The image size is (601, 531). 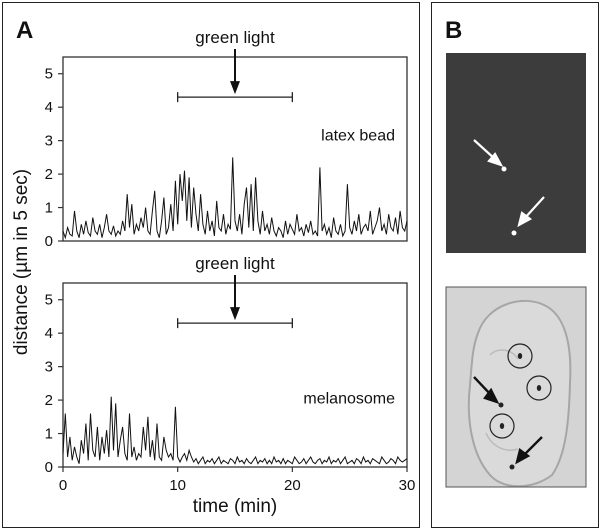 What do you see at coordinates (519, 393) in the screenshot?
I see `cell-outline` at bounding box center [519, 393].